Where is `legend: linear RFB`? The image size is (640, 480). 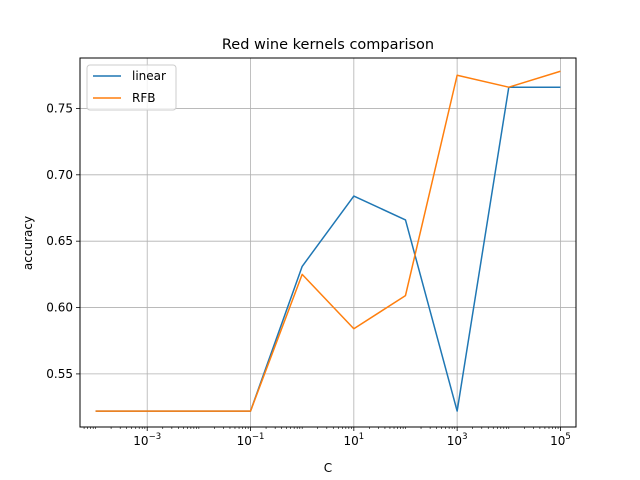
legend: linear RFB is located at coordinates (131, 87).